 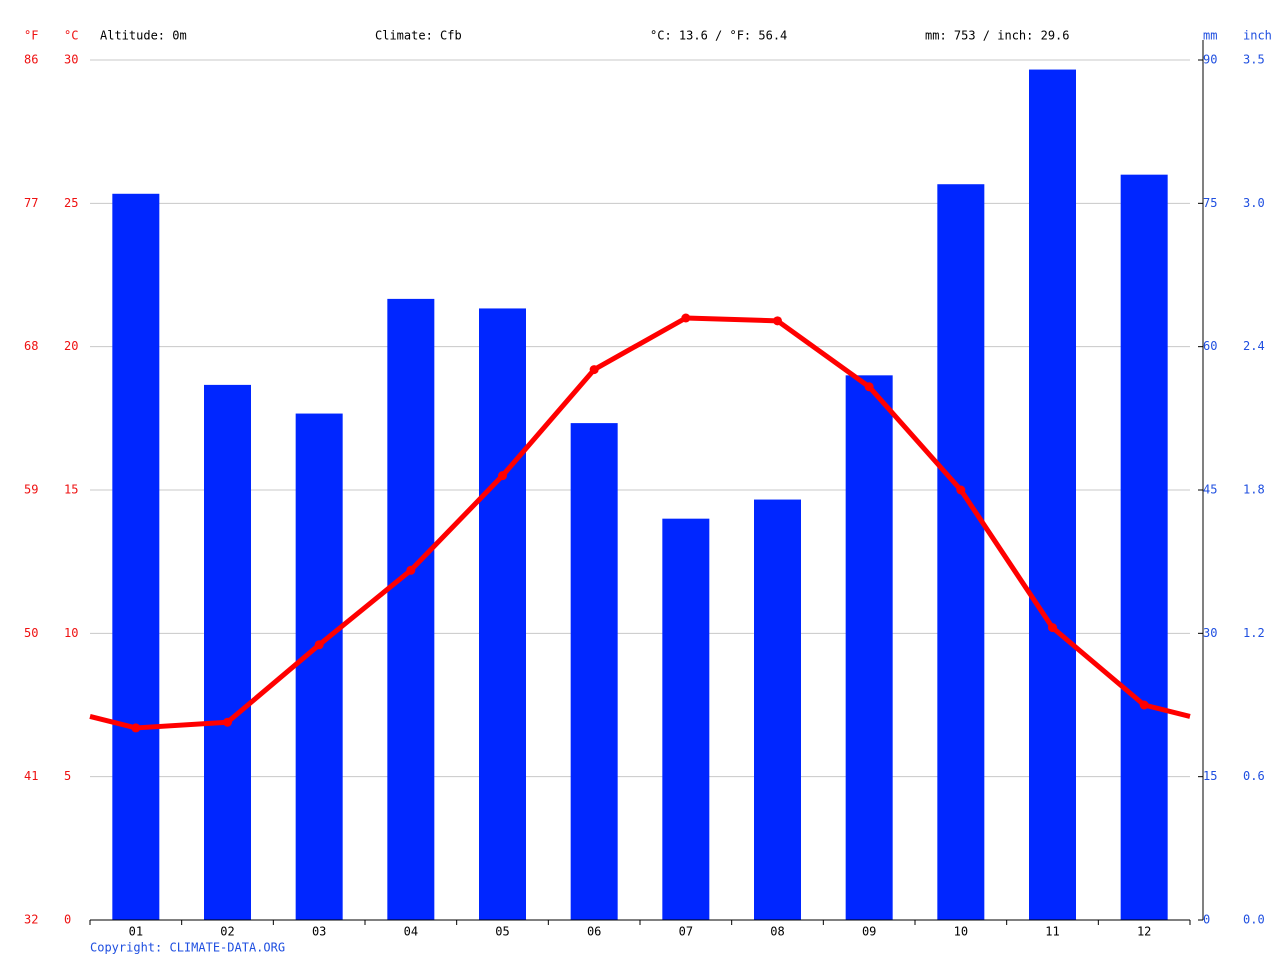 What do you see at coordinates (1210, 60) in the screenshot?
I see `y2-tick-label: 90` at bounding box center [1210, 60].